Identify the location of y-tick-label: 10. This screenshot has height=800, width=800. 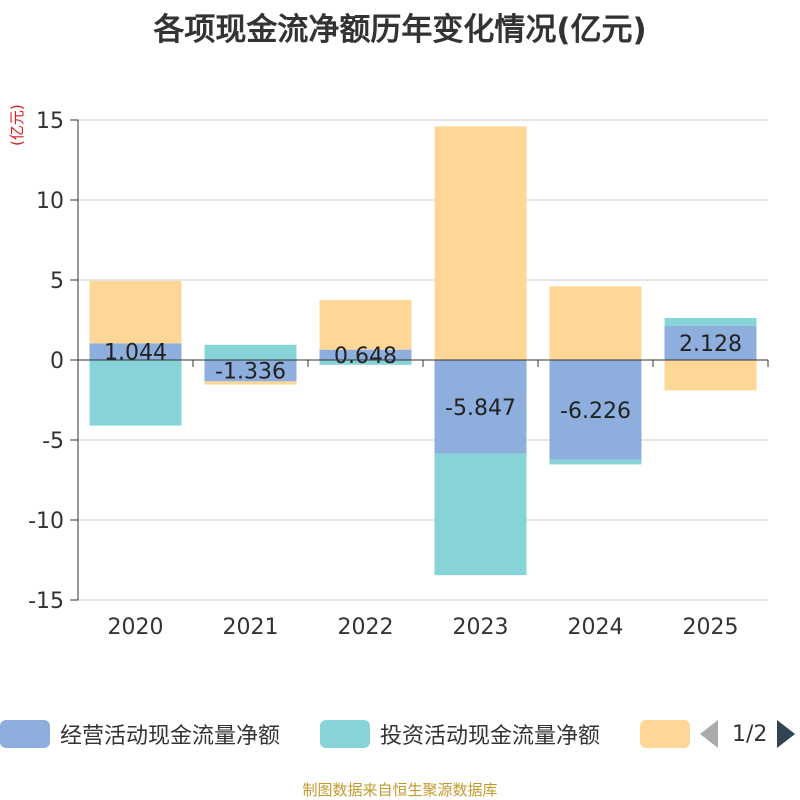
(50, 201).